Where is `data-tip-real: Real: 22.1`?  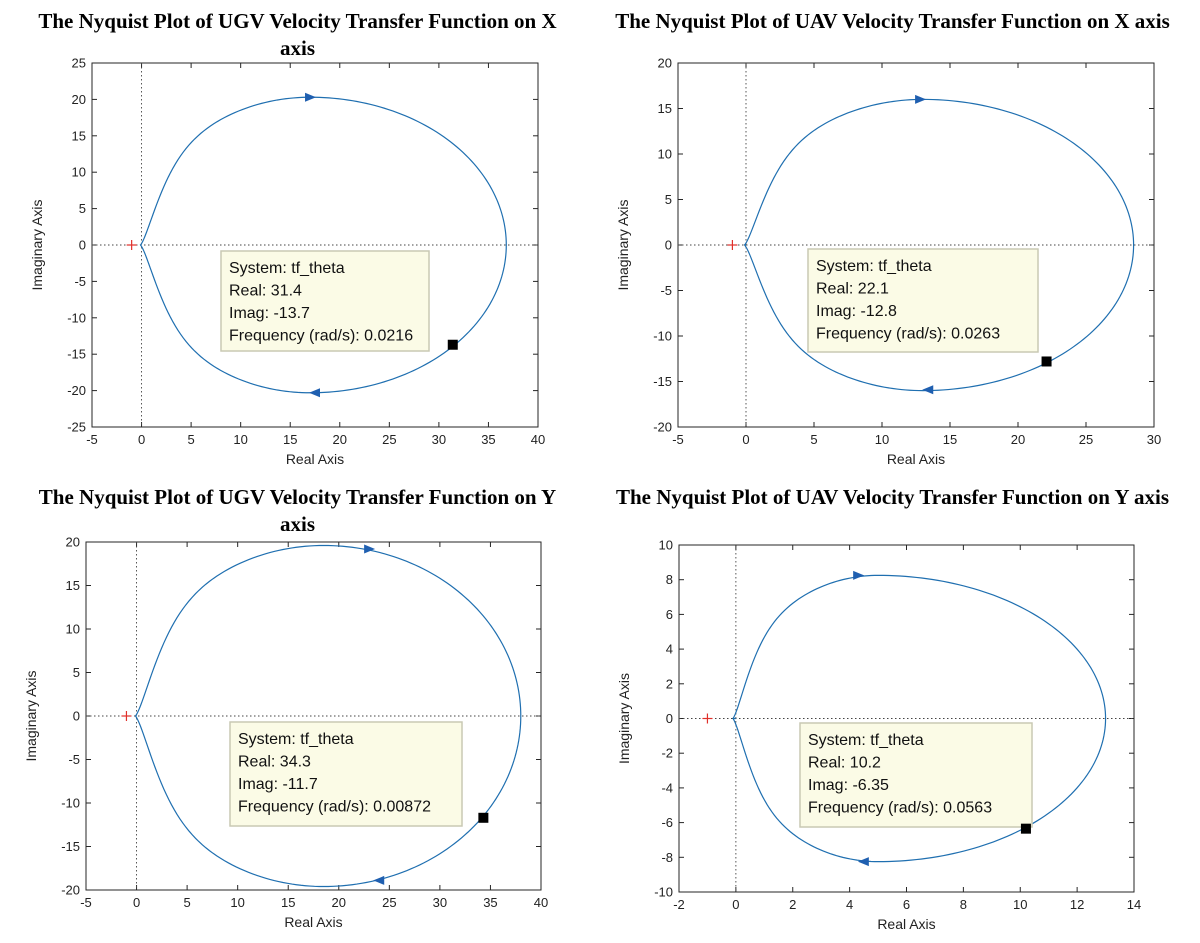 data-tip-real: Real: 22.1 is located at coordinates (852, 289).